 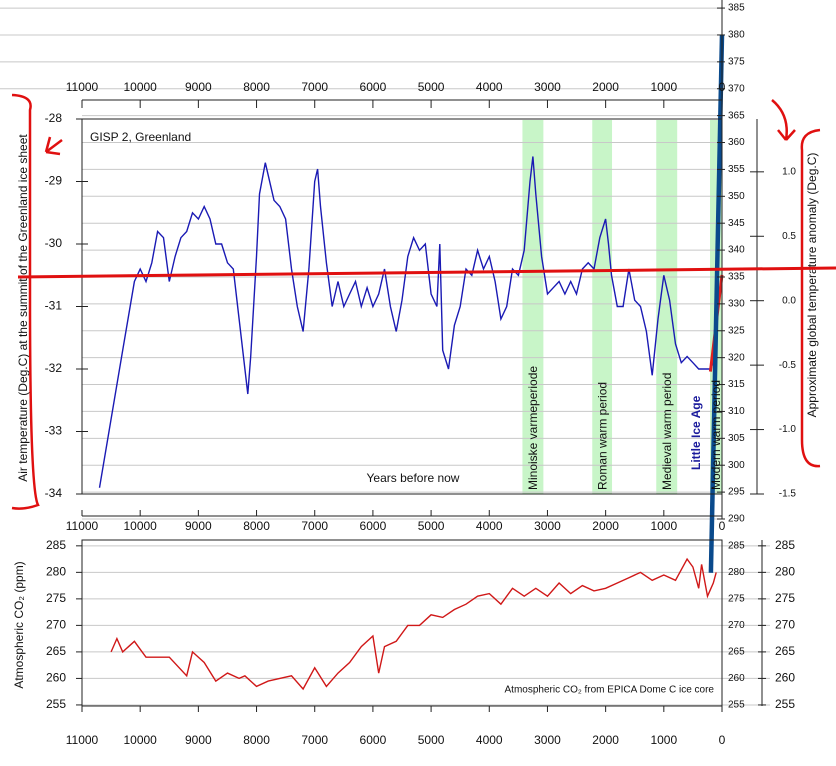 What do you see at coordinates (716, 303) in the screenshot?
I see `series-line` at bounding box center [716, 303].